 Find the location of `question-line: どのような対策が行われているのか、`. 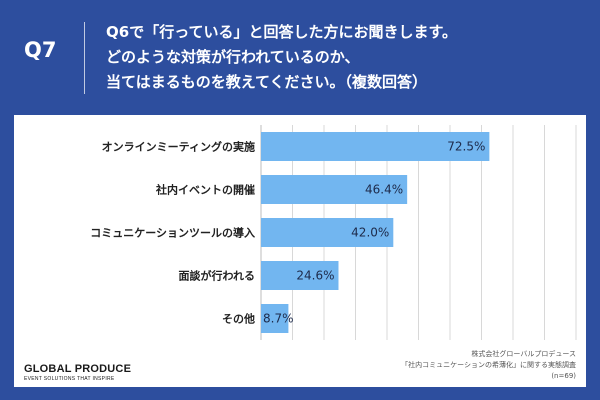

question-line: どのような対策が行われているのか、 is located at coordinates (233, 57).